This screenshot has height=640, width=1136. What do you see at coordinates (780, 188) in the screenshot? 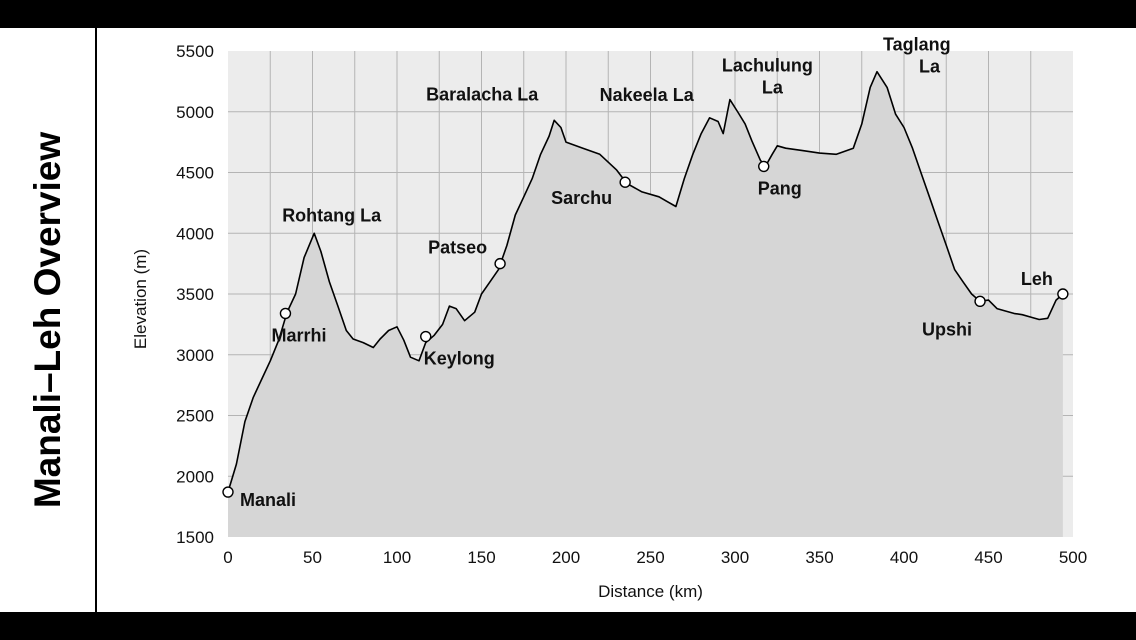
I see `place-label: Pang` at bounding box center [780, 188].